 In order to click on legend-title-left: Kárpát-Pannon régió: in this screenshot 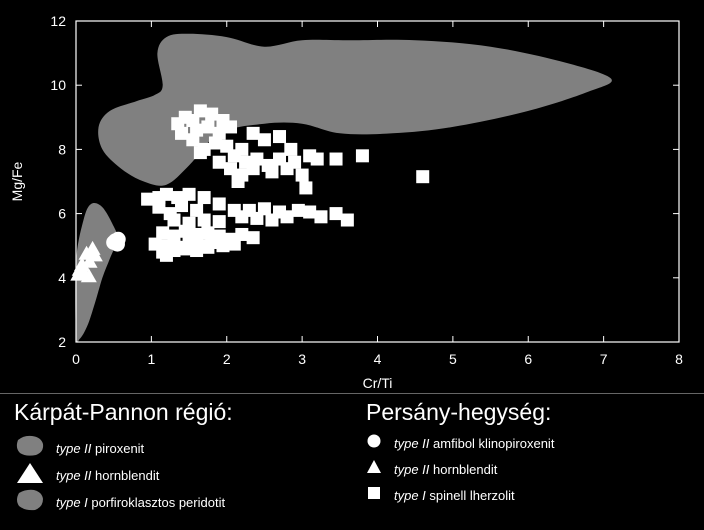, I will do `click(123, 412)`.